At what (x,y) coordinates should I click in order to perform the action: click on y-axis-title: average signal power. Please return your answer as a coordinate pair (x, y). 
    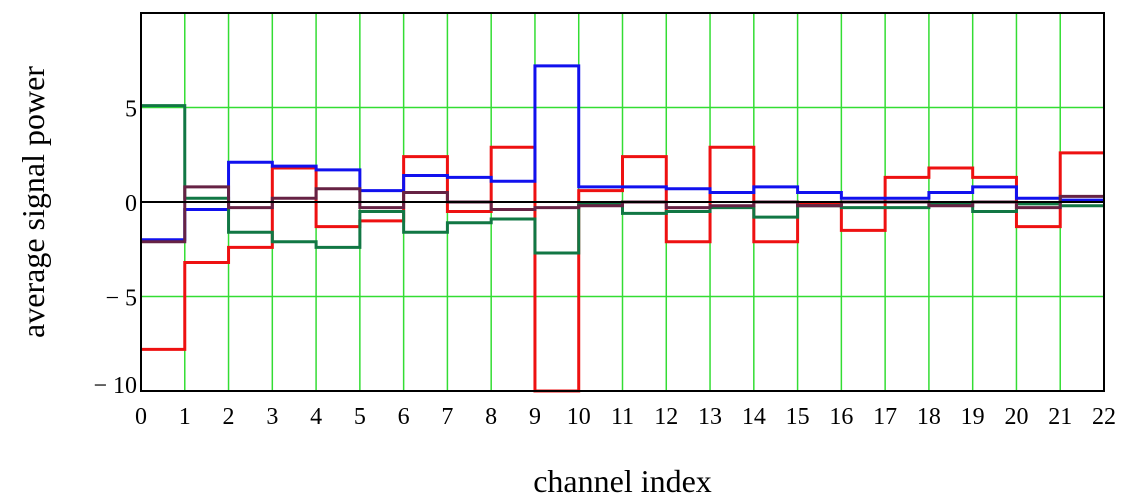
    Looking at the image, I should click on (33, 202).